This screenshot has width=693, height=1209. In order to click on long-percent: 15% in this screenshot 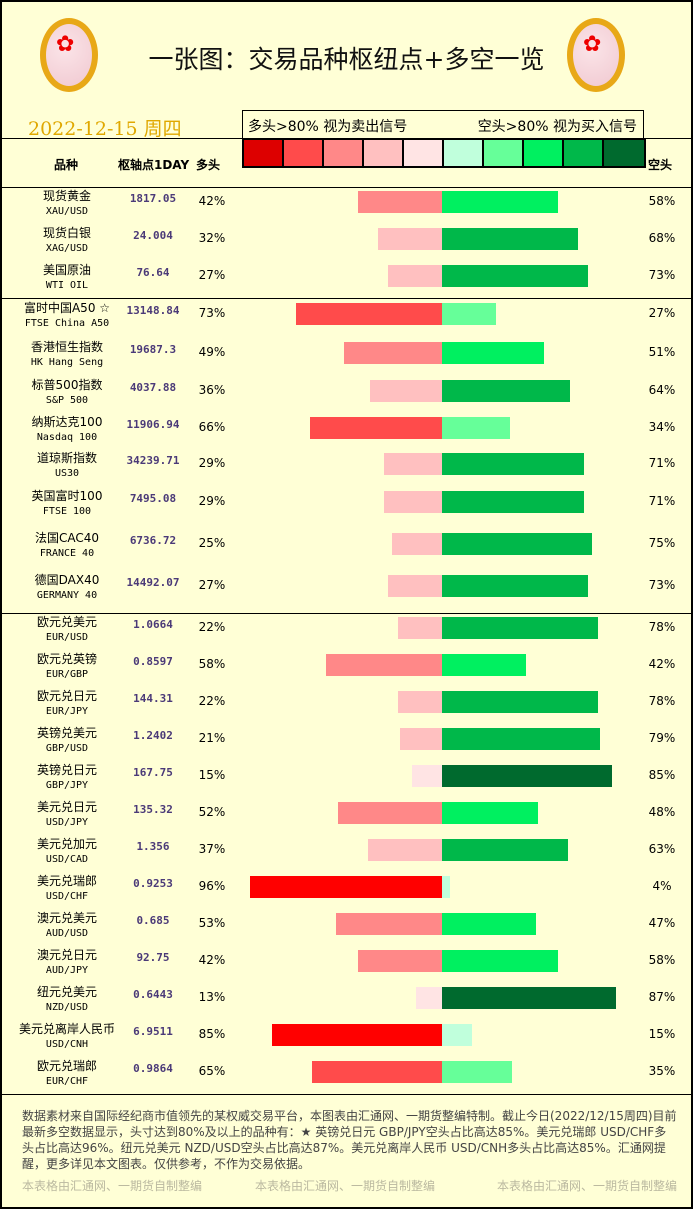, I will do `click(212, 775)`.